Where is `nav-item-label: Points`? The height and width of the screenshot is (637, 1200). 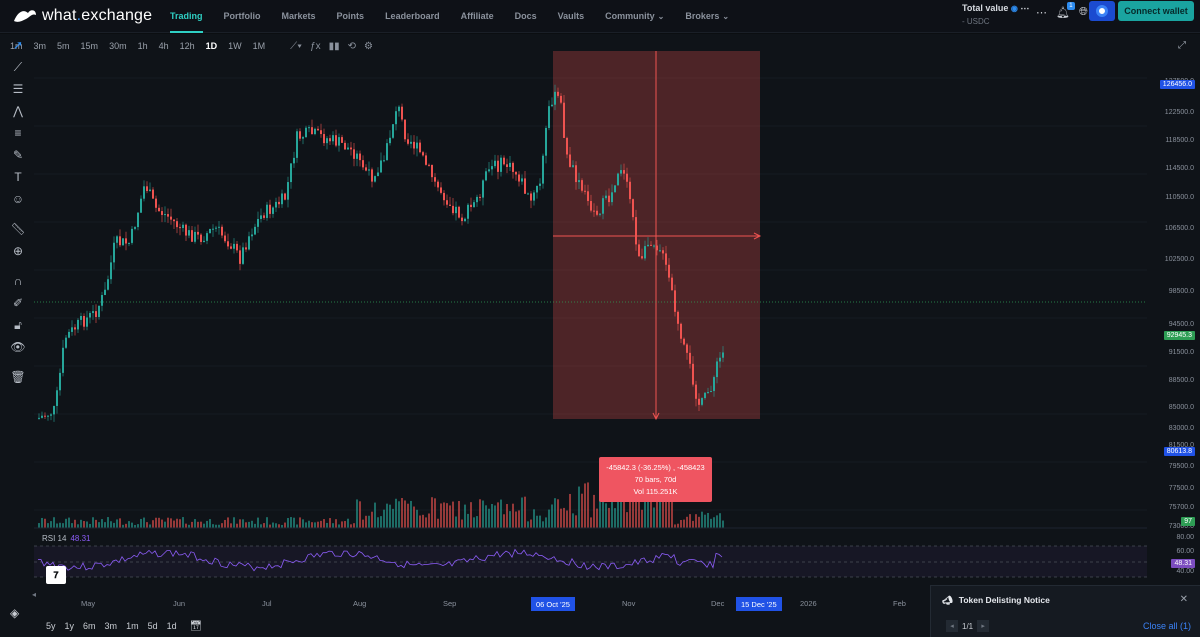
nav-item-label: Points is located at coordinates (350, 16).